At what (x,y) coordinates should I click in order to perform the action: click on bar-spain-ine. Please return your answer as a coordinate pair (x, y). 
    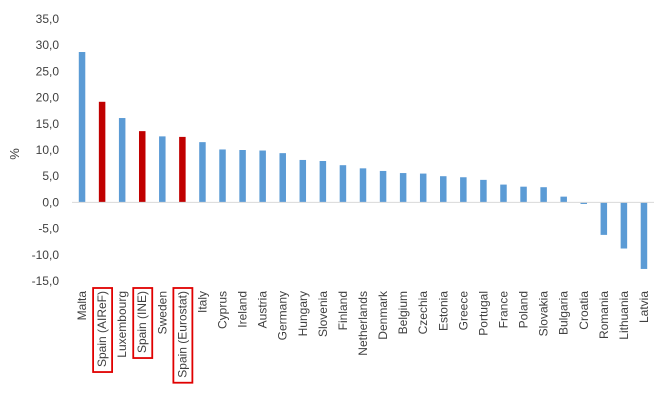
    Looking at the image, I should click on (142, 167).